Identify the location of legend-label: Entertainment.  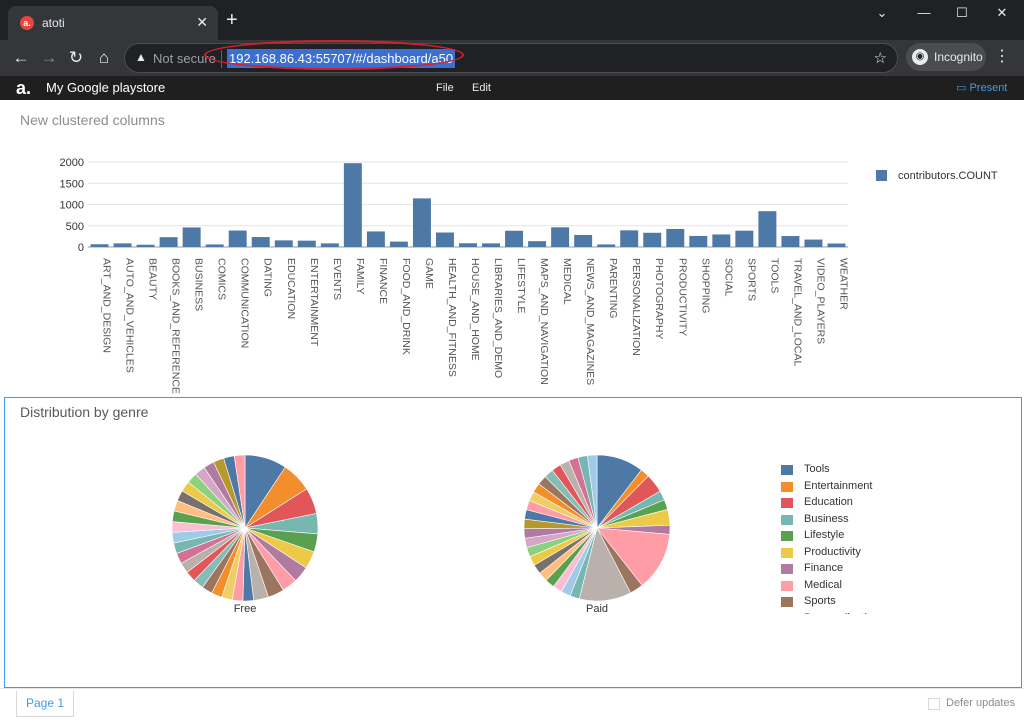
(838, 485).